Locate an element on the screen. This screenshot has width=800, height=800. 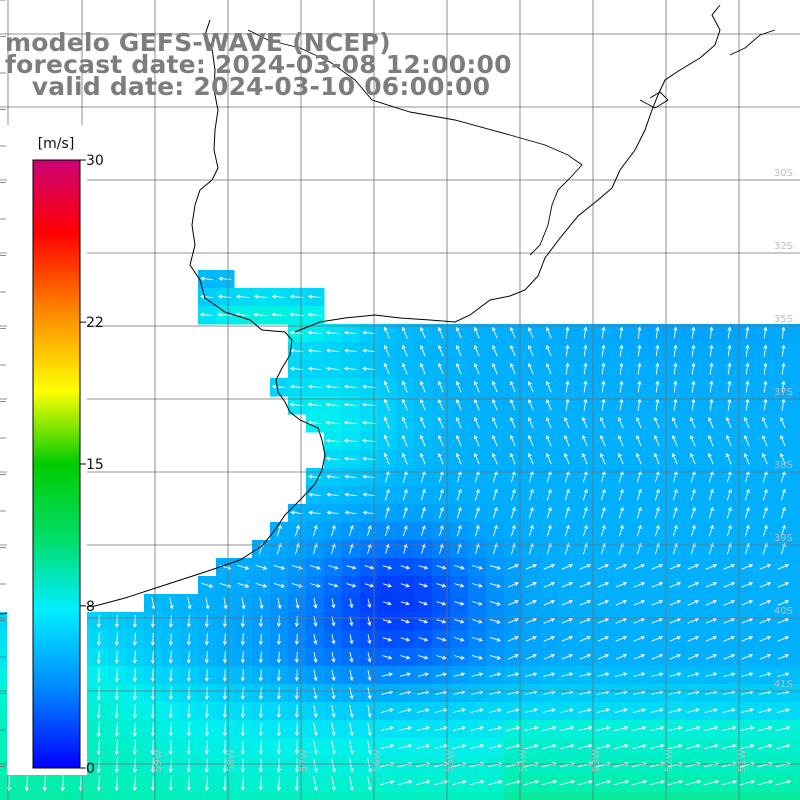
lon-label: 54W is located at coordinates (523, 760).